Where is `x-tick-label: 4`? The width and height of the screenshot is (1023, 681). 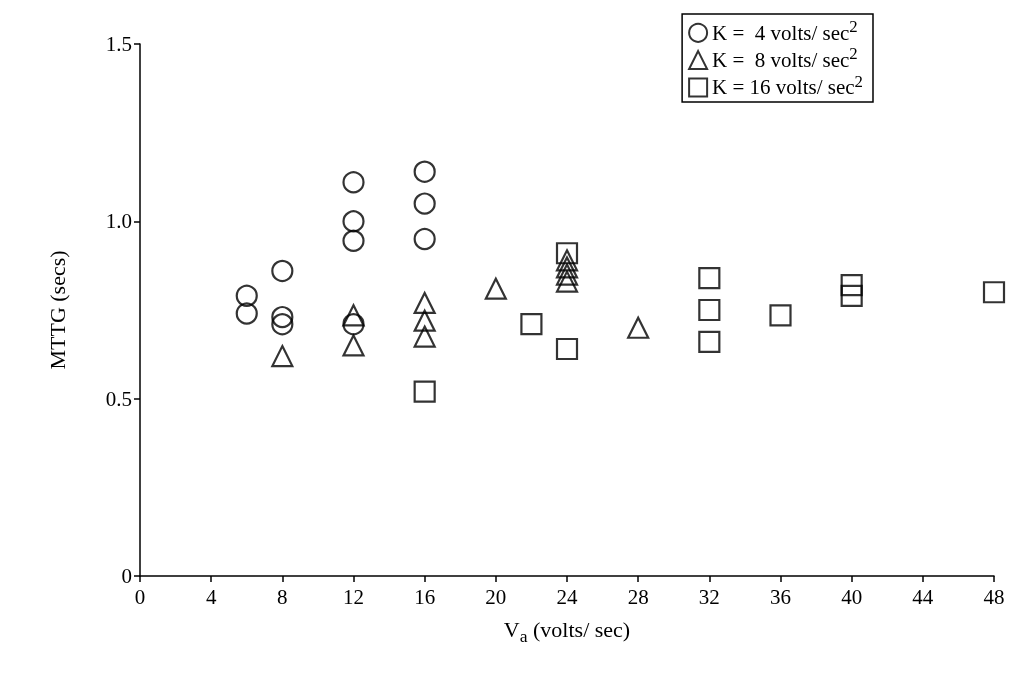
x-tick-label: 4 is located at coordinates (211, 596).